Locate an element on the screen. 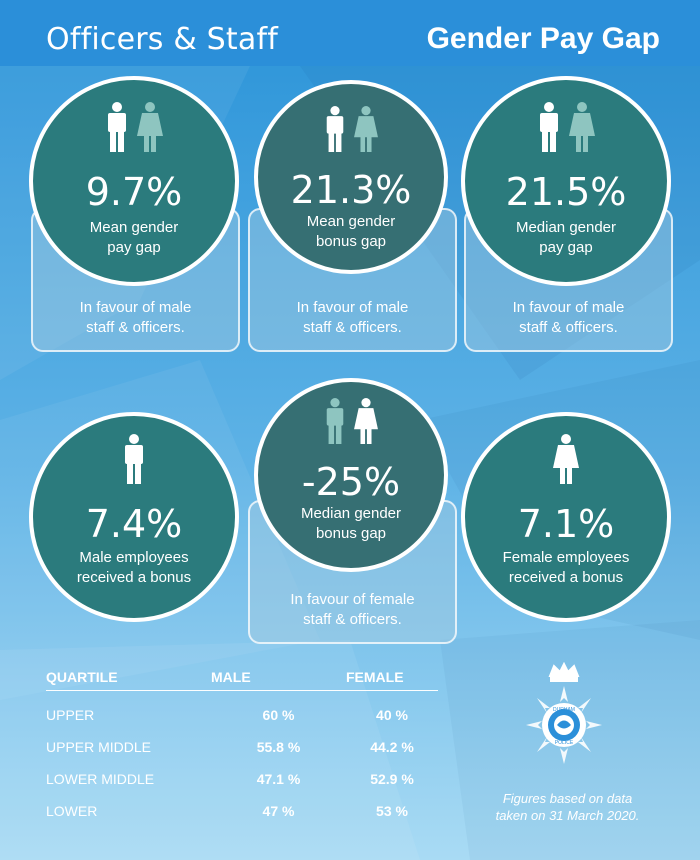 The image size is (700, 860). header-bar: Officers & Staff Gender Pay Gap is located at coordinates (350, 33).